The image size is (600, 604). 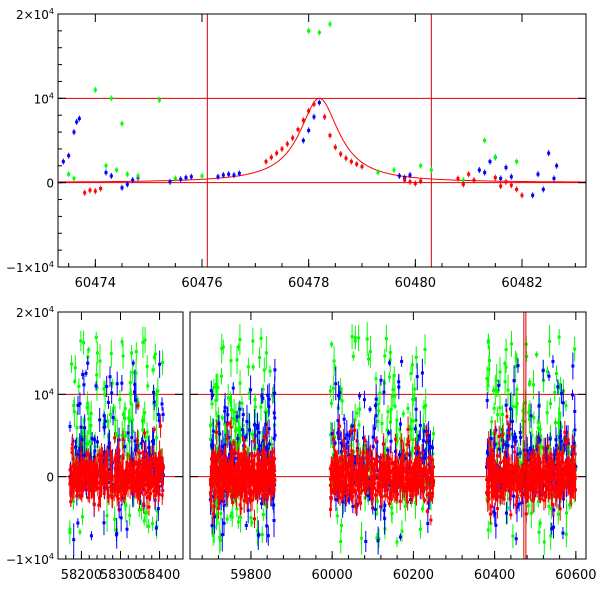 What do you see at coordinates (308, 283) in the screenshot?
I see `top-xtick-label: 60478` at bounding box center [308, 283].